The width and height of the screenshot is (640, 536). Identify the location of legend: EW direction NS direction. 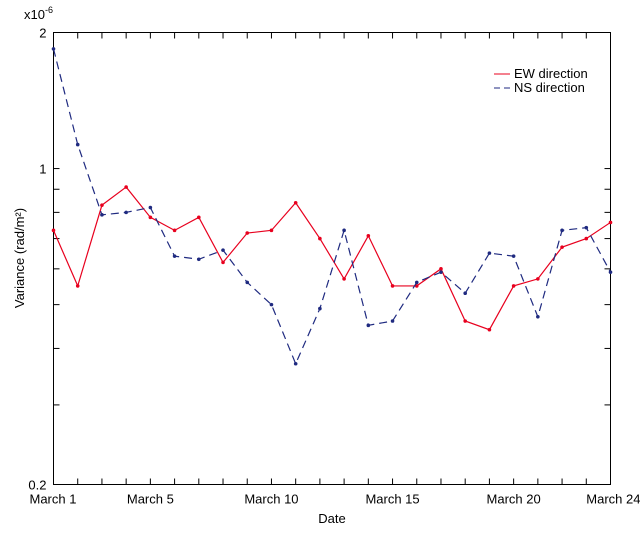
(541, 80).